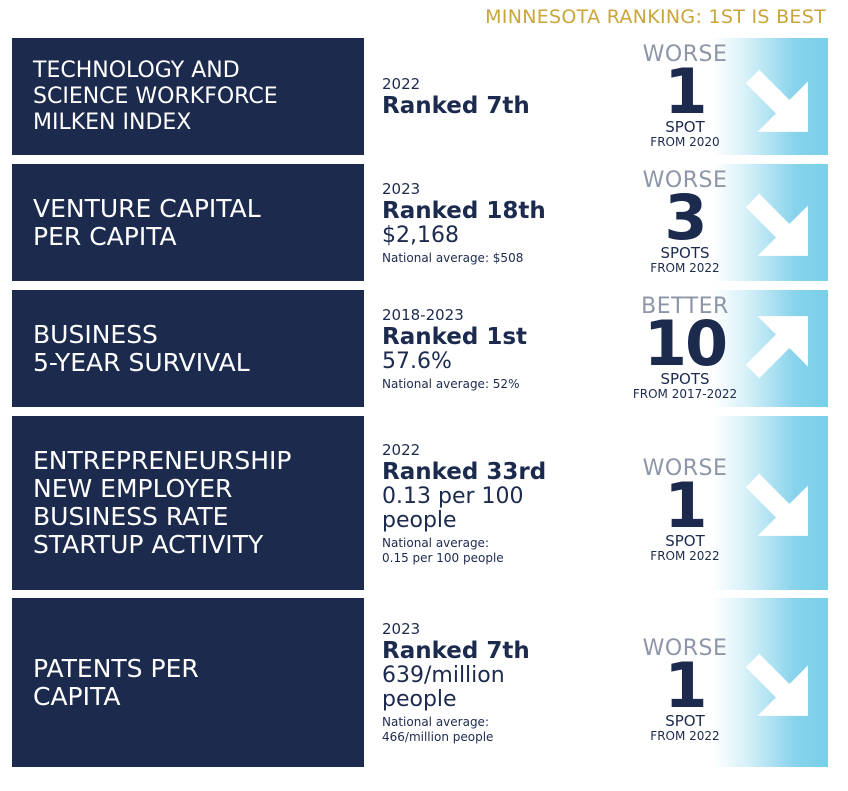  Describe the element at coordinates (451, 383) in the screenshot. I see `national-average: National average: 52%` at that location.